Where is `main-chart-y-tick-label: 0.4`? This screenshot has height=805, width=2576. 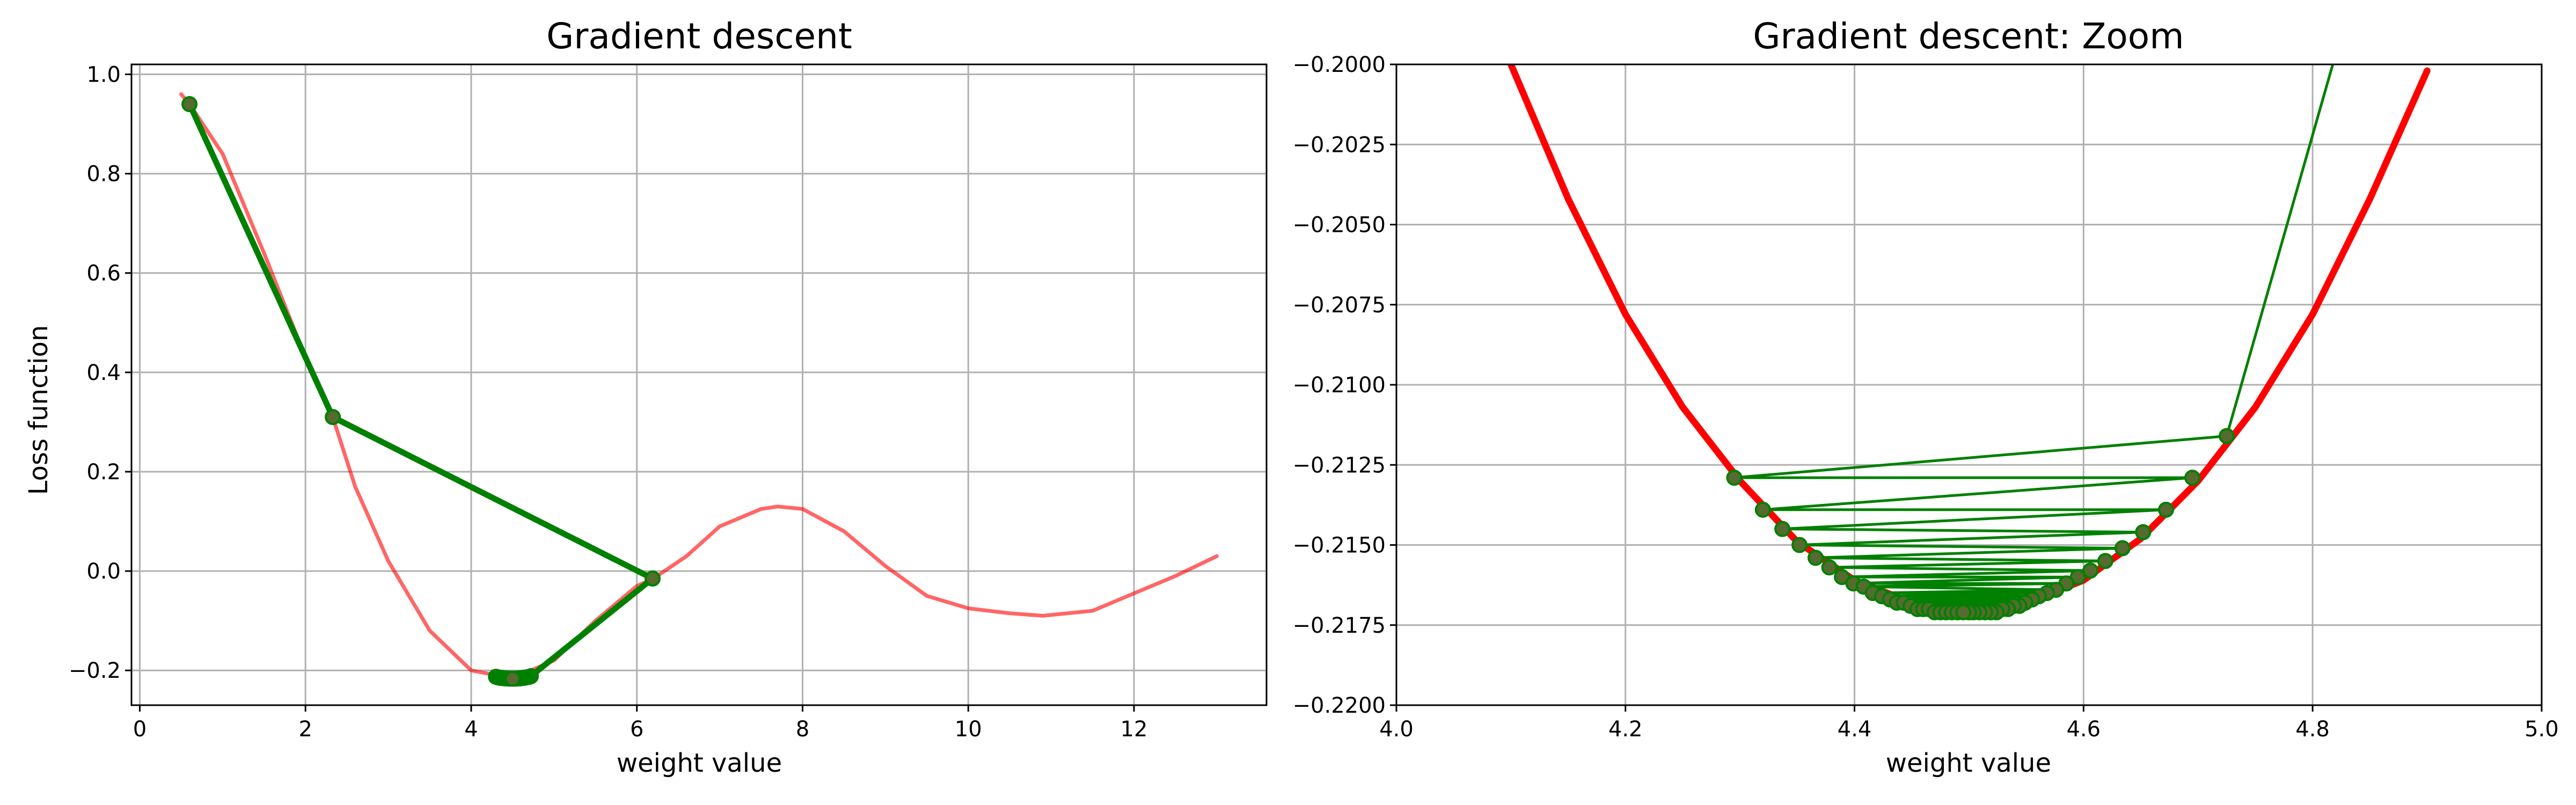
main-chart-y-tick-label: 0.4 is located at coordinates (103, 373).